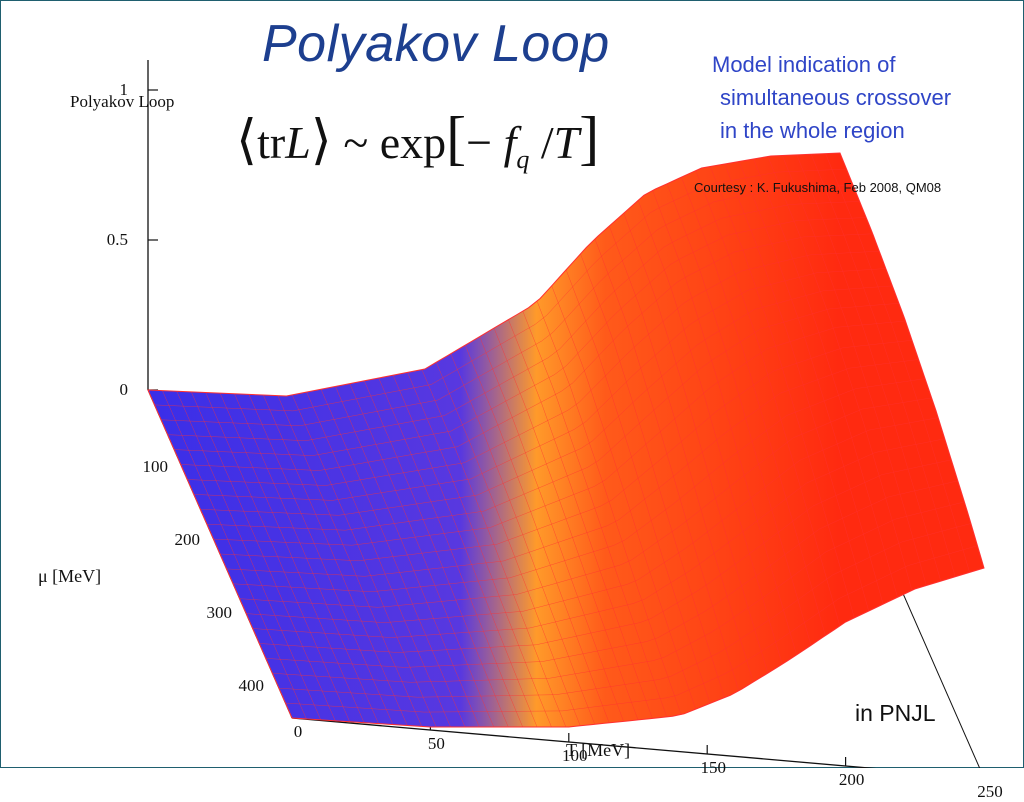  What do you see at coordinates (804, 64) in the screenshot?
I see `note-line-1: Model indication of` at bounding box center [804, 64].